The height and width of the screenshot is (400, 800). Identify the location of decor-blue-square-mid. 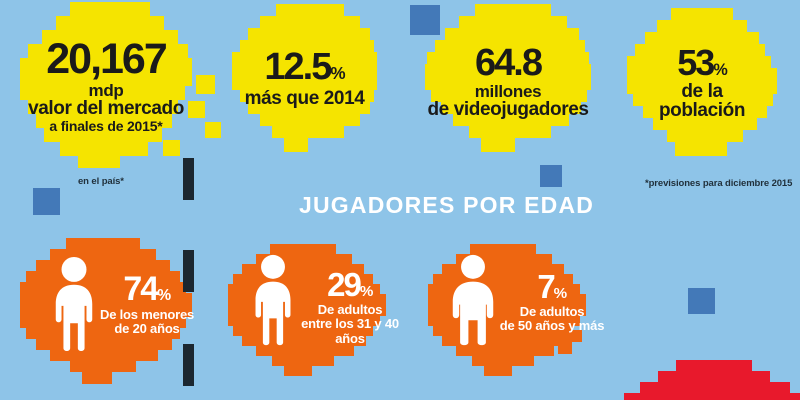
(551, 176).